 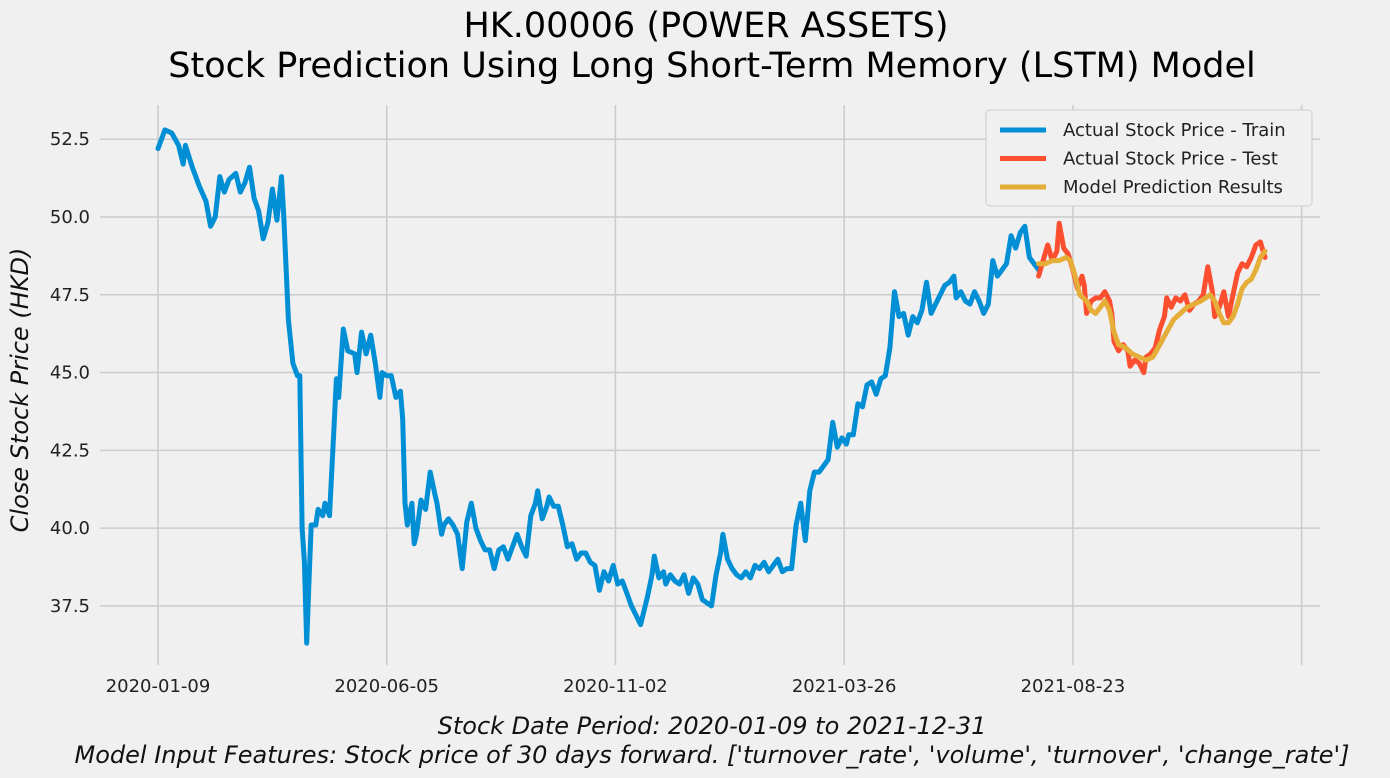 I want to click on x-tick-label: 2021-03-26, so click(x=844, y=686).